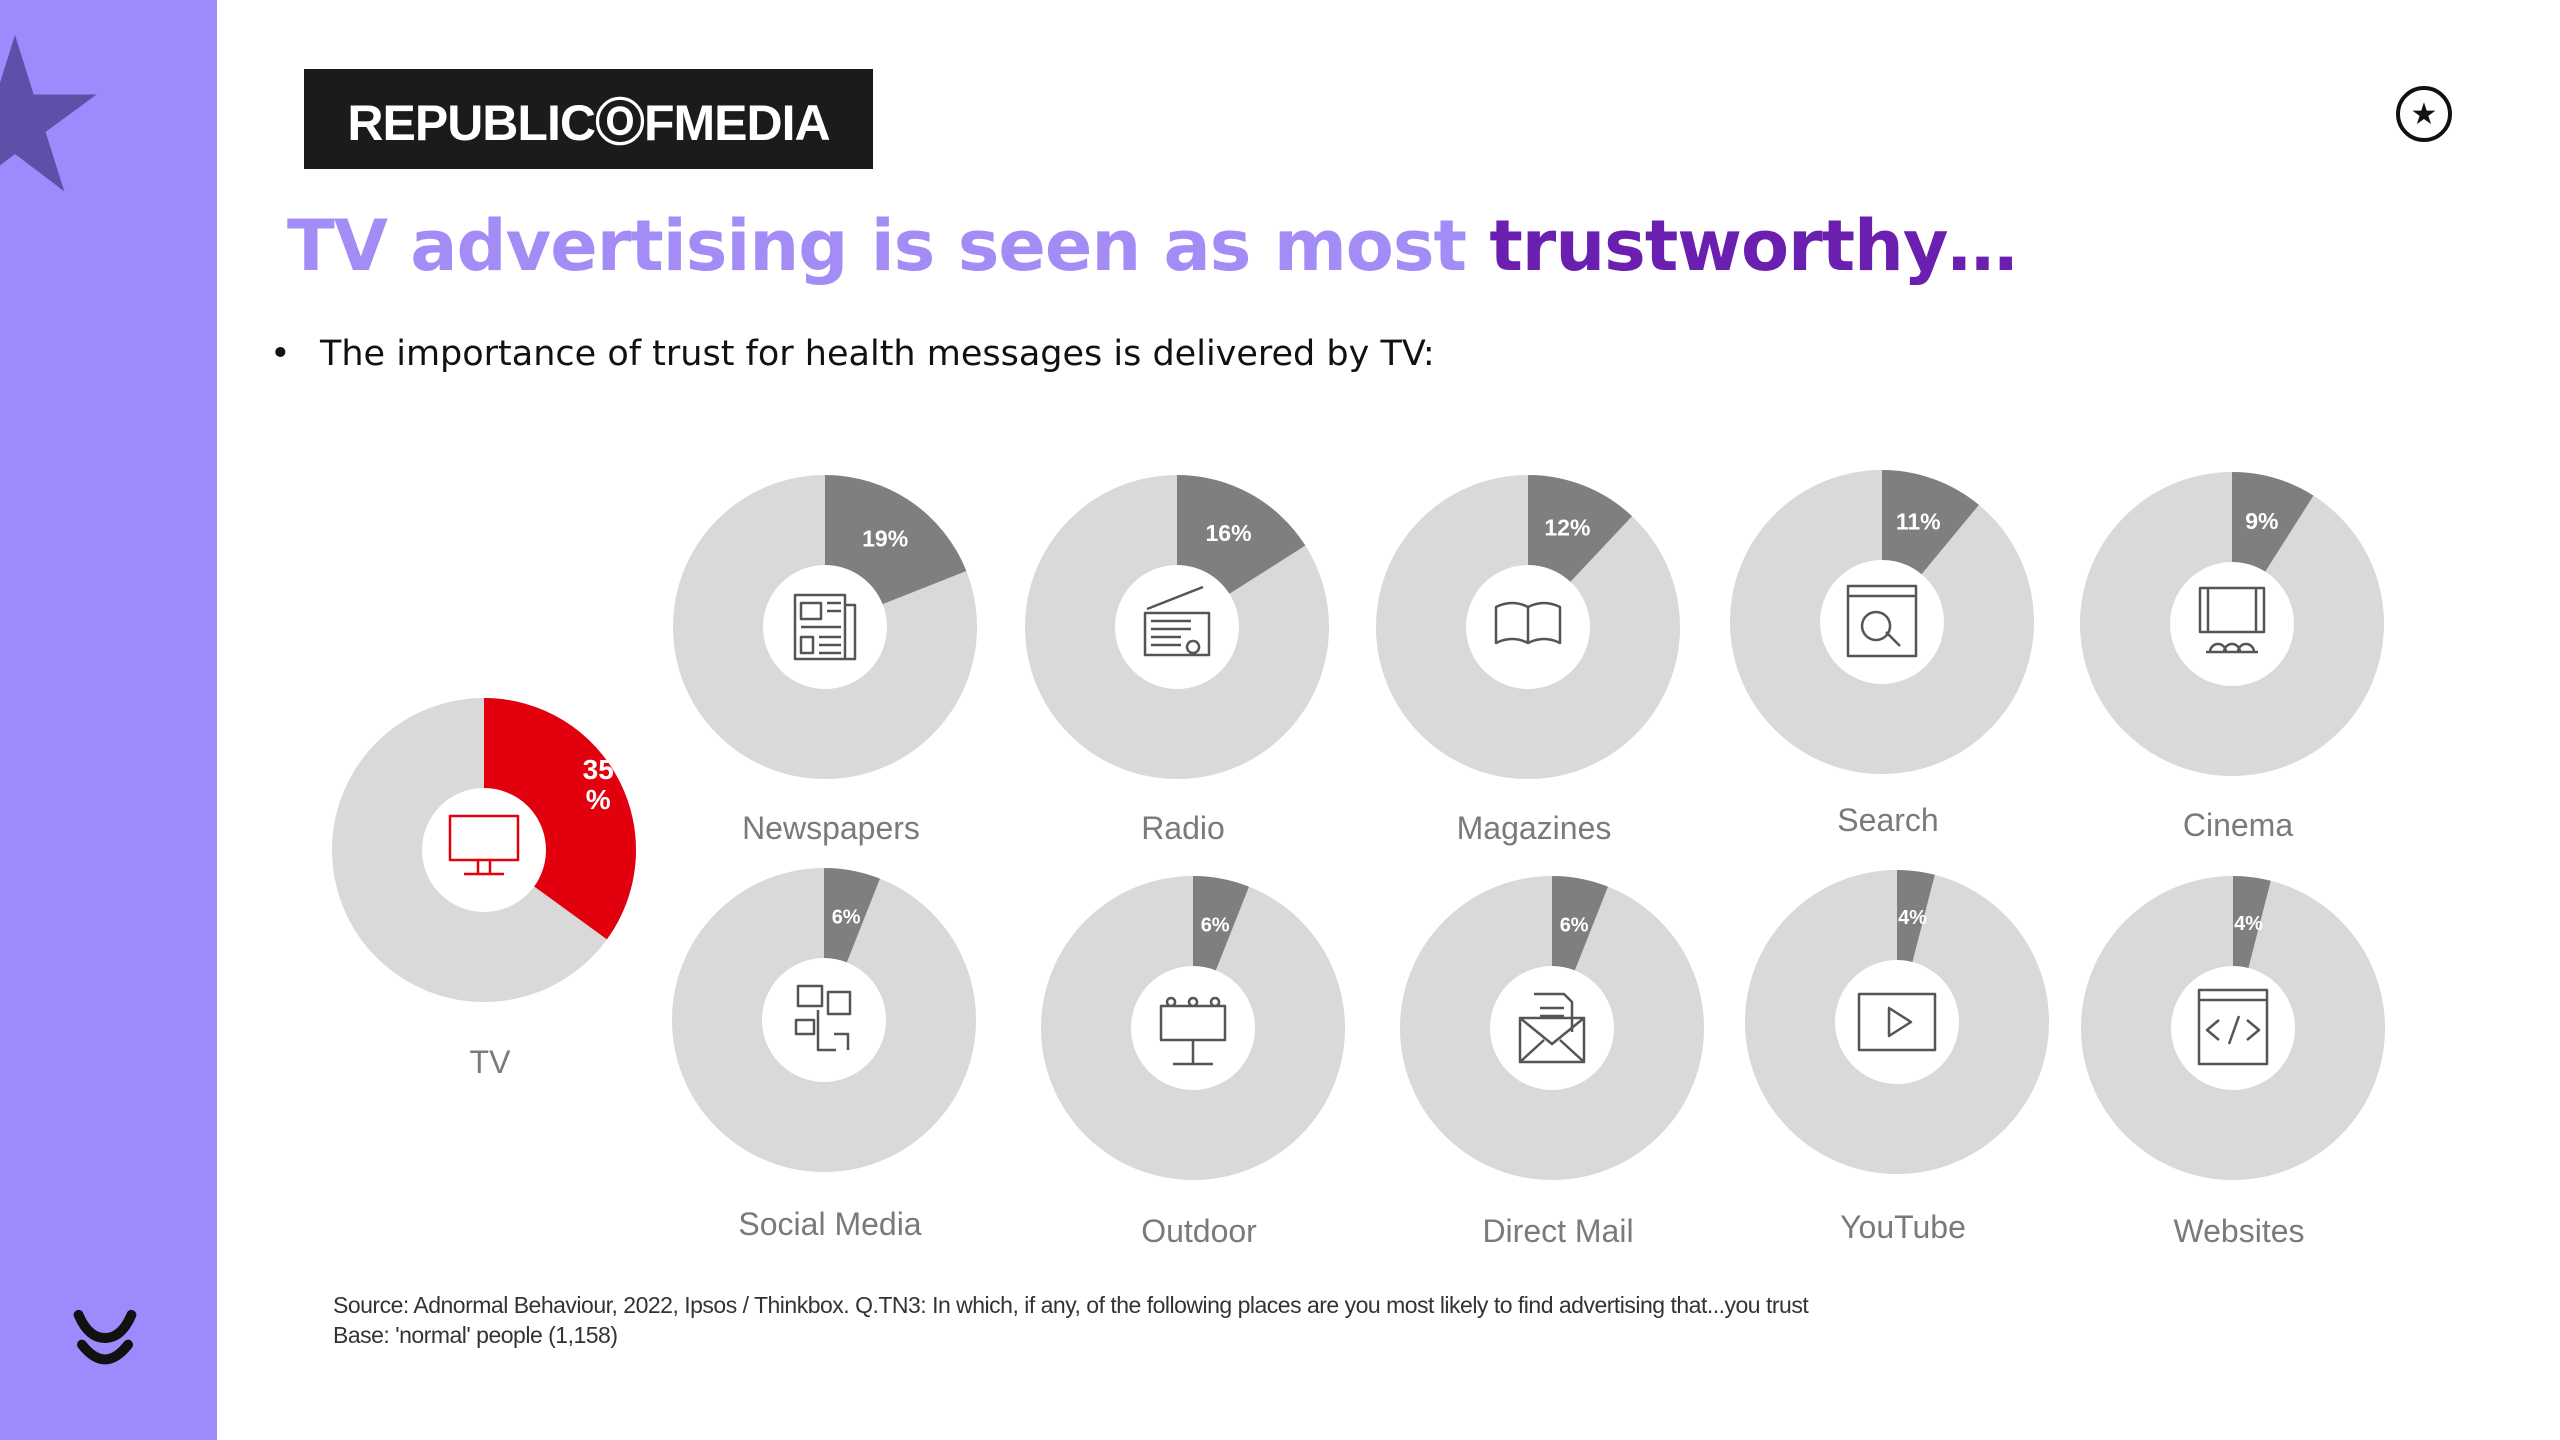 The image size is (2560, 1440). I want to click on base-line: Base: 'normal' people (1,158), so click(475, 1335).